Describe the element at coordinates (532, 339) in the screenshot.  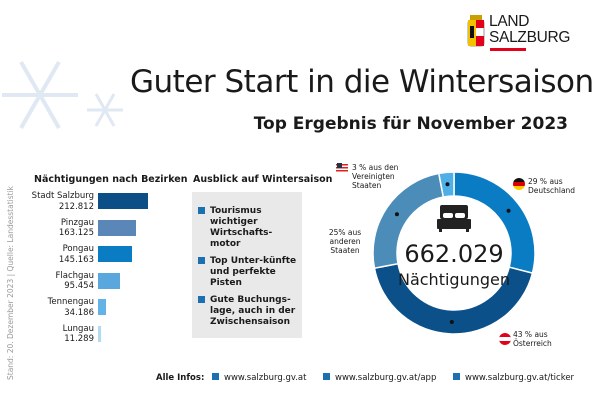
I see `slice-label-austria: 43 % aus Österreich` at that location.